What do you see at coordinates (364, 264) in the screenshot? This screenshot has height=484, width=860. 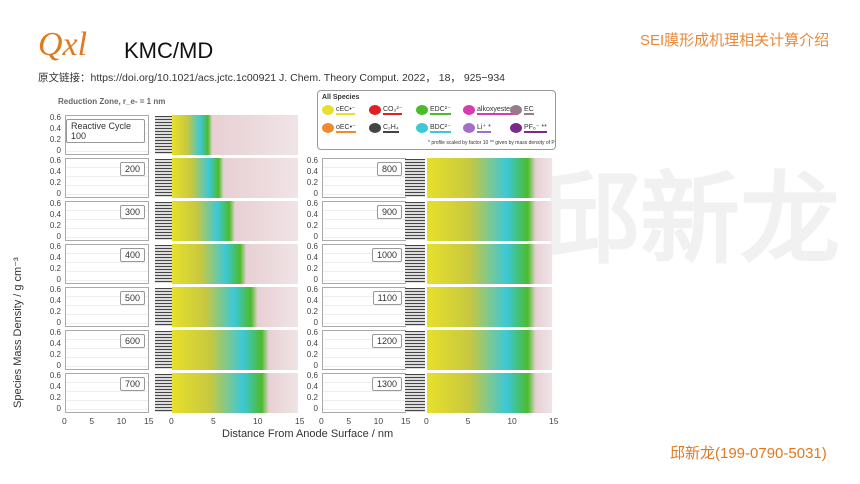 I see `density-profile-panel: 1000` at bounding box center [364, 264].